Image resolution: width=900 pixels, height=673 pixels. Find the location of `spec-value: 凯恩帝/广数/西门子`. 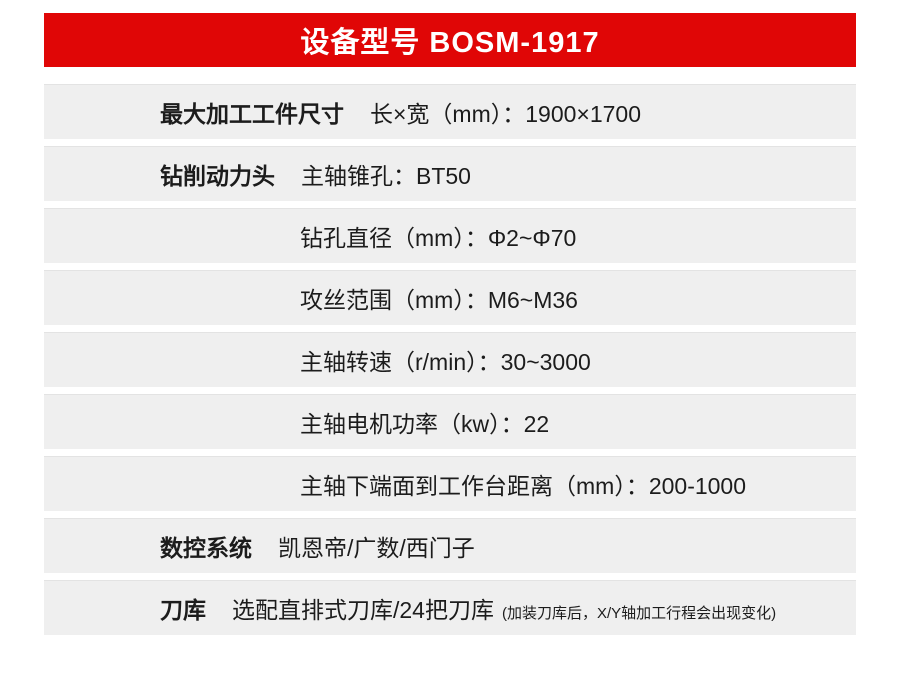

spec-value: 凯恩帝/广数/西门子 is located at coordinates (376, 548).